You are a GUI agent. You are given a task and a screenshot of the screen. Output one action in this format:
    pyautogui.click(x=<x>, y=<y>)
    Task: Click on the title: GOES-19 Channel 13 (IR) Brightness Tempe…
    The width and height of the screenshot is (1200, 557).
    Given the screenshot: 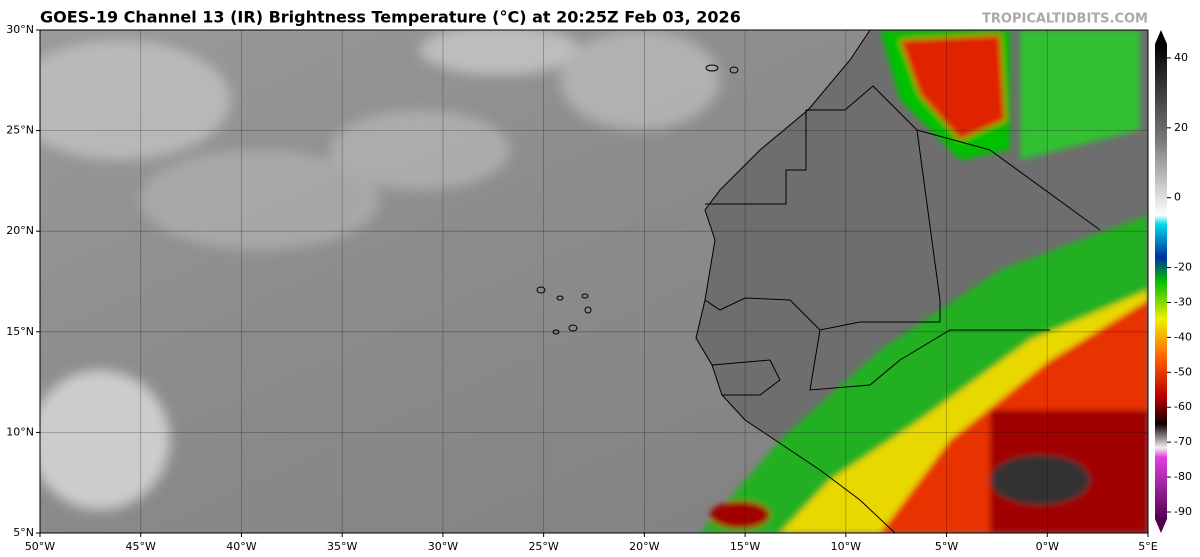 What is the action you would take?
    pyautogui.click(x=390, y=17)
    